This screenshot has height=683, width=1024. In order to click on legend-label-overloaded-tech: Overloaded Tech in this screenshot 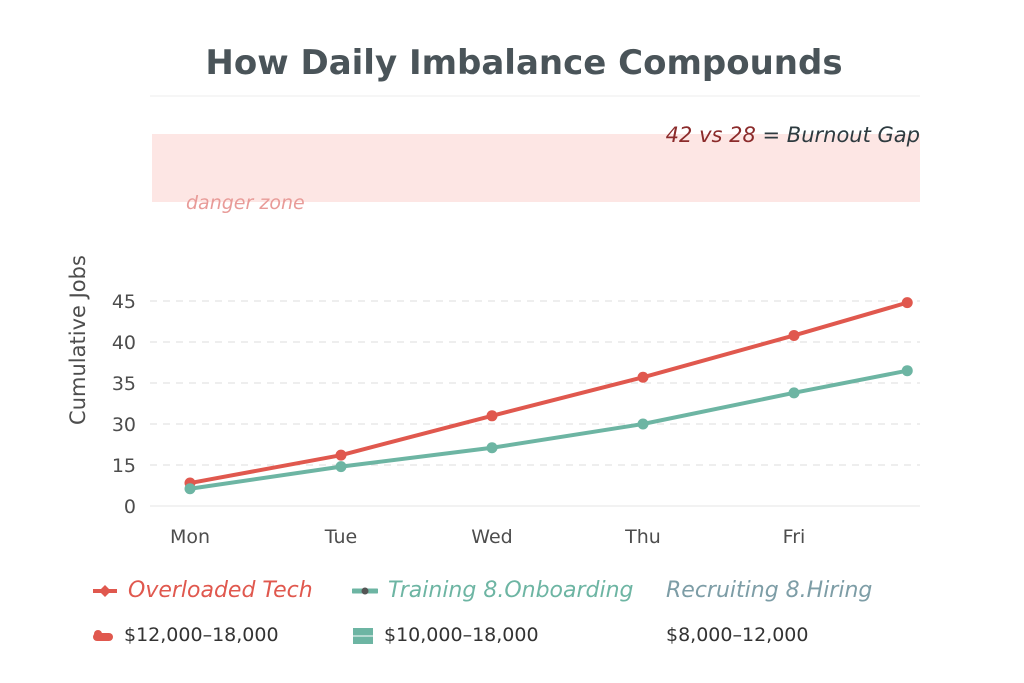, I will do `click(220, 590)`.